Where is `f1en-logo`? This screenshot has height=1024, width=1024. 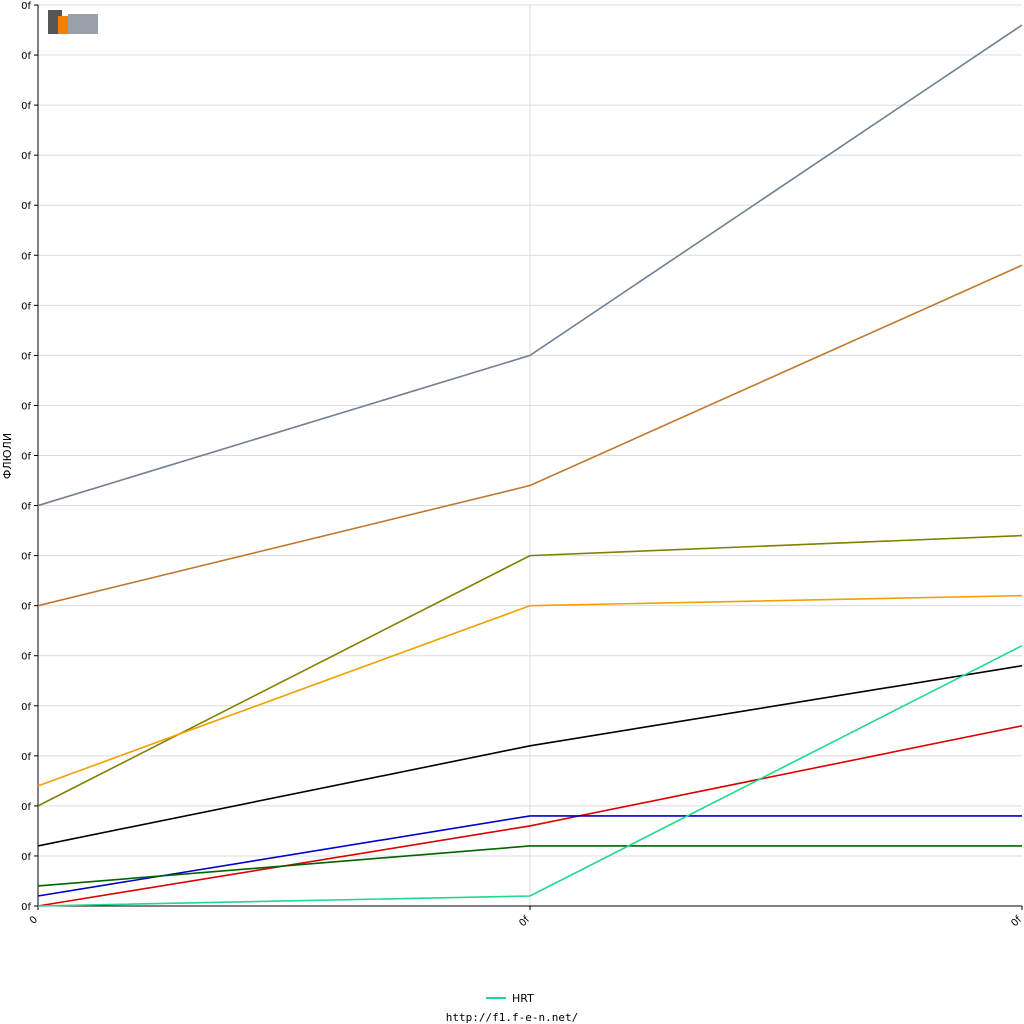
f1en-logo is located at coordinates (73, 22).